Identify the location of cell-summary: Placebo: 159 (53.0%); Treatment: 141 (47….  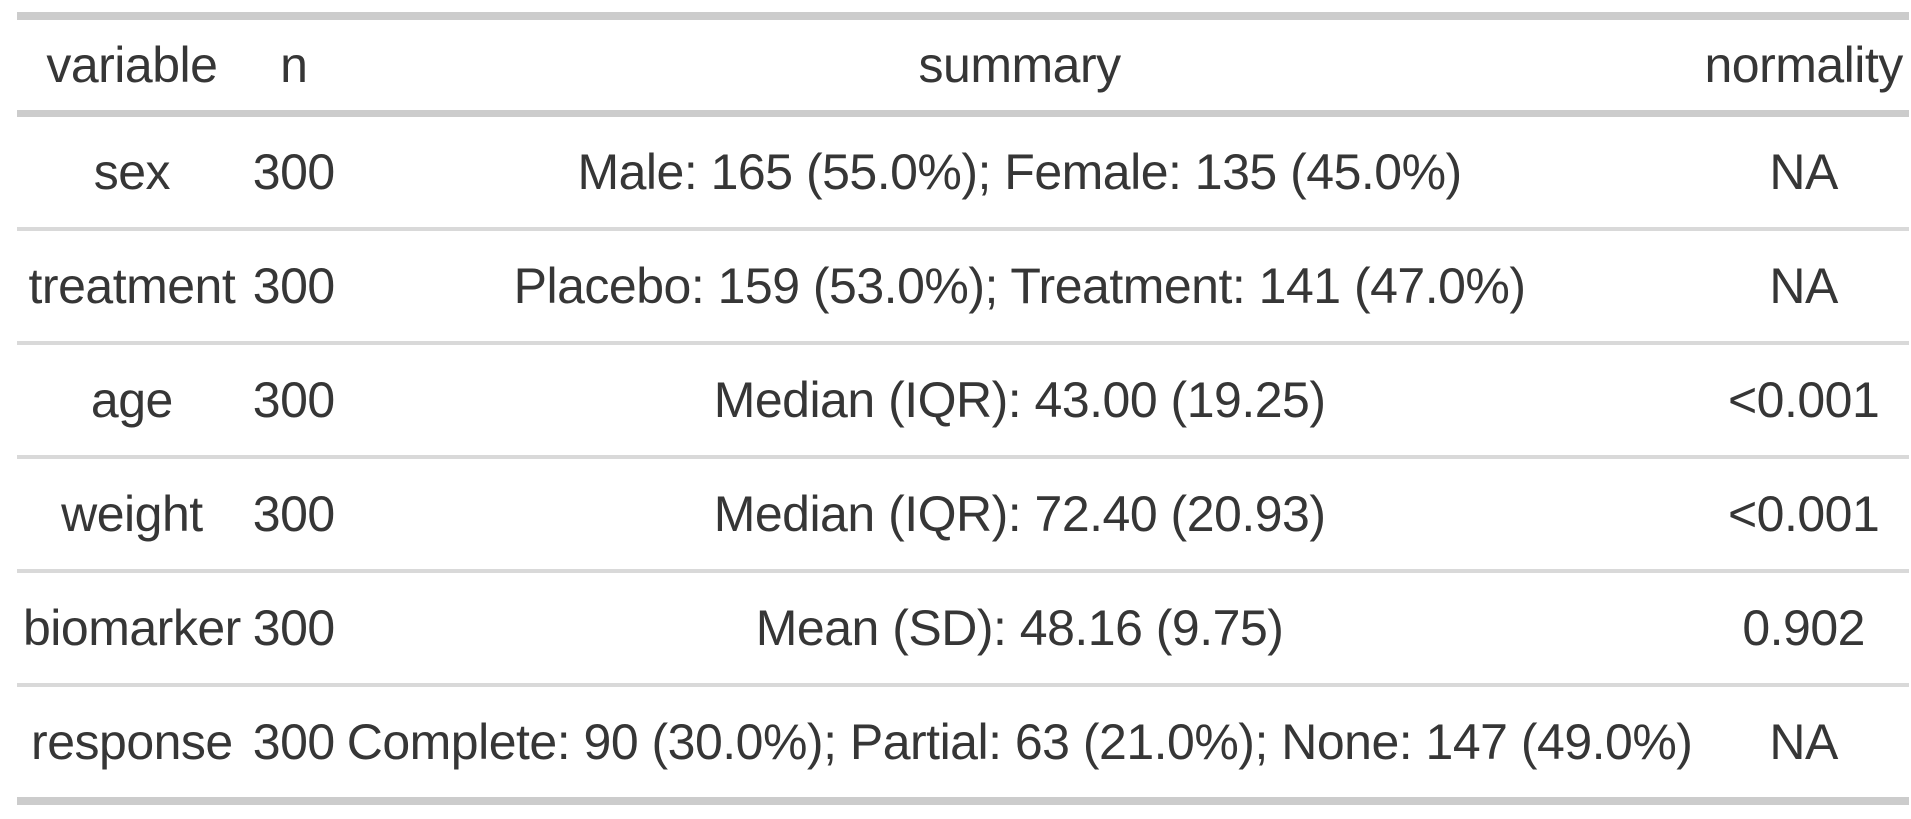
(1019, 287).